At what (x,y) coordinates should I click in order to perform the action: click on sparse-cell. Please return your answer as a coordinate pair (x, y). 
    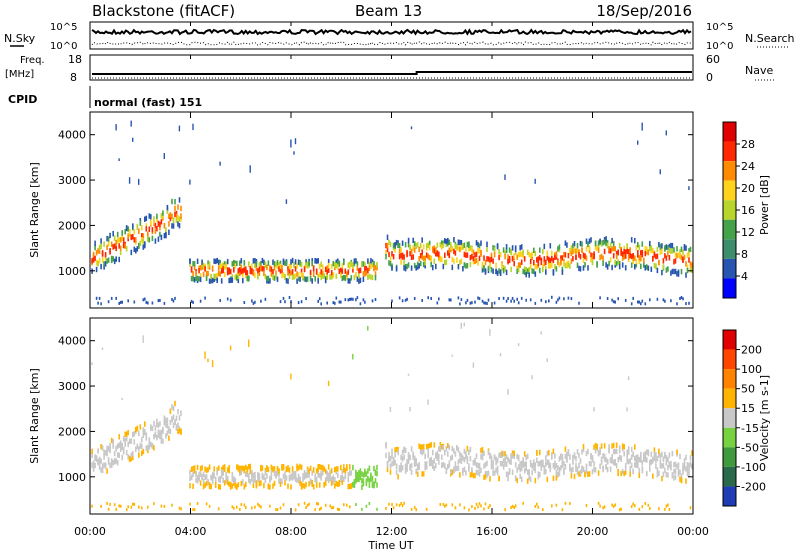
    Looking at the image, I should click on (250, 169).